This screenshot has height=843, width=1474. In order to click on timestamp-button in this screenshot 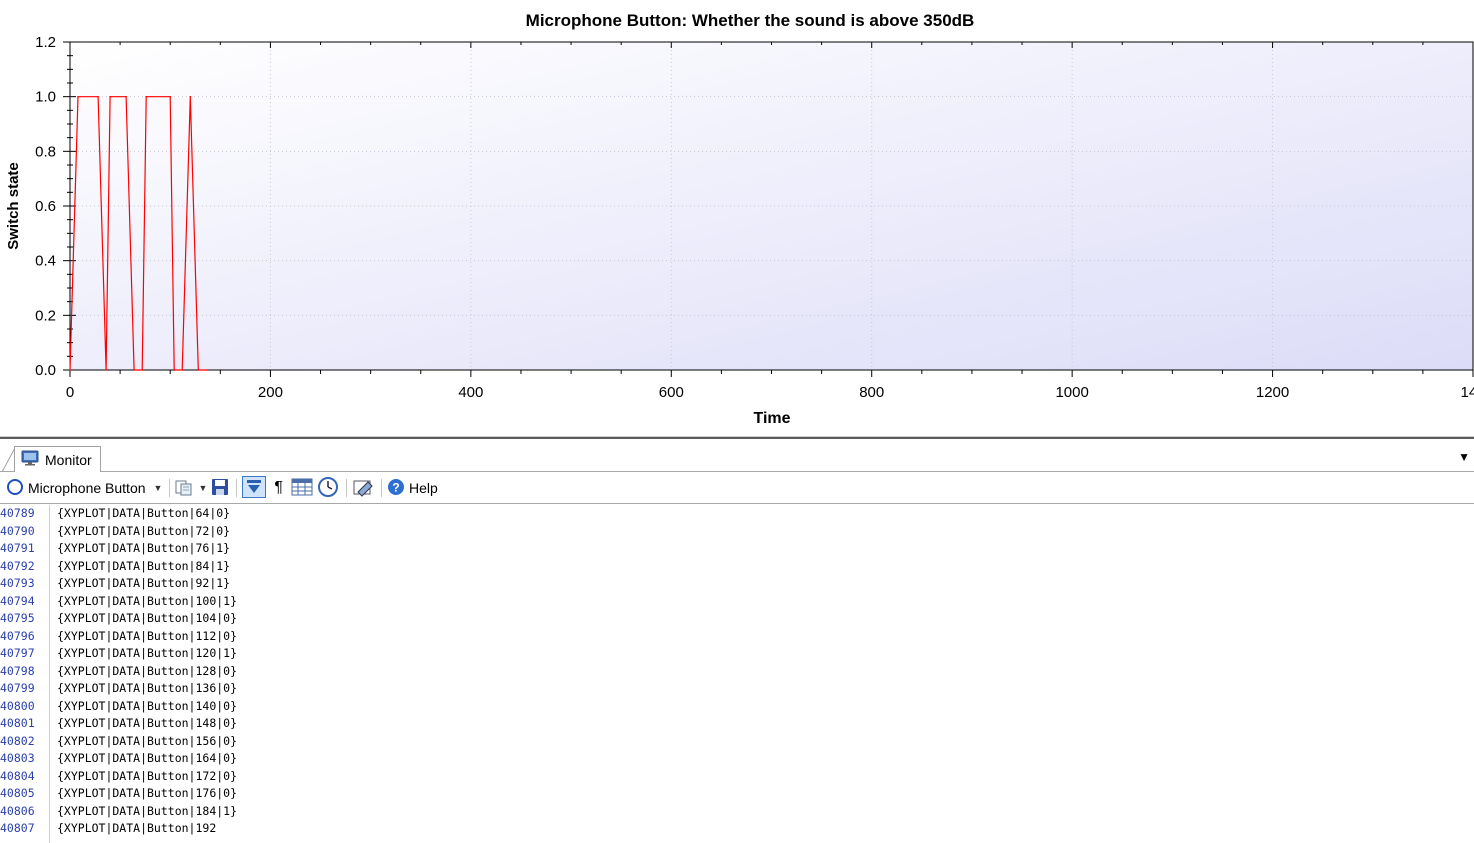, I will do `click(328, 488)`.